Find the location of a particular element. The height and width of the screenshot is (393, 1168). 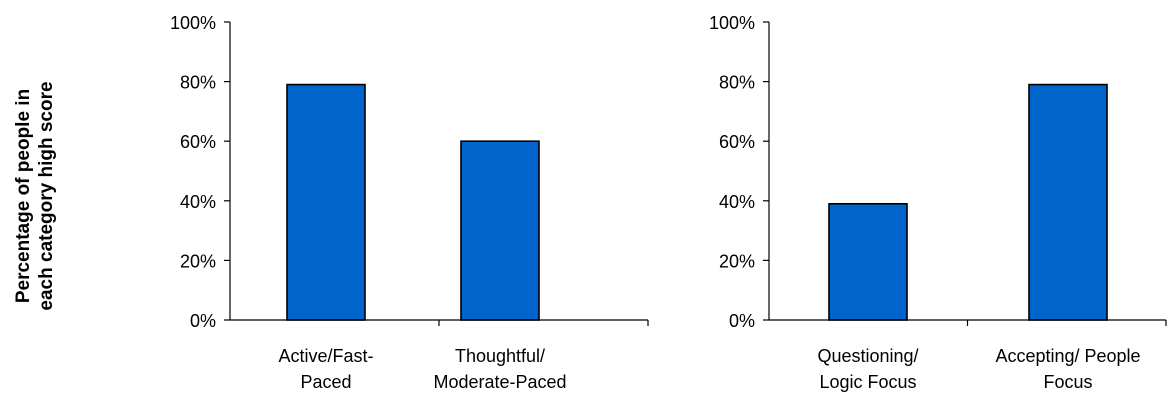

chart-focus-category-label: Questioning/Logic Focus is located at coordinates (867, 369).